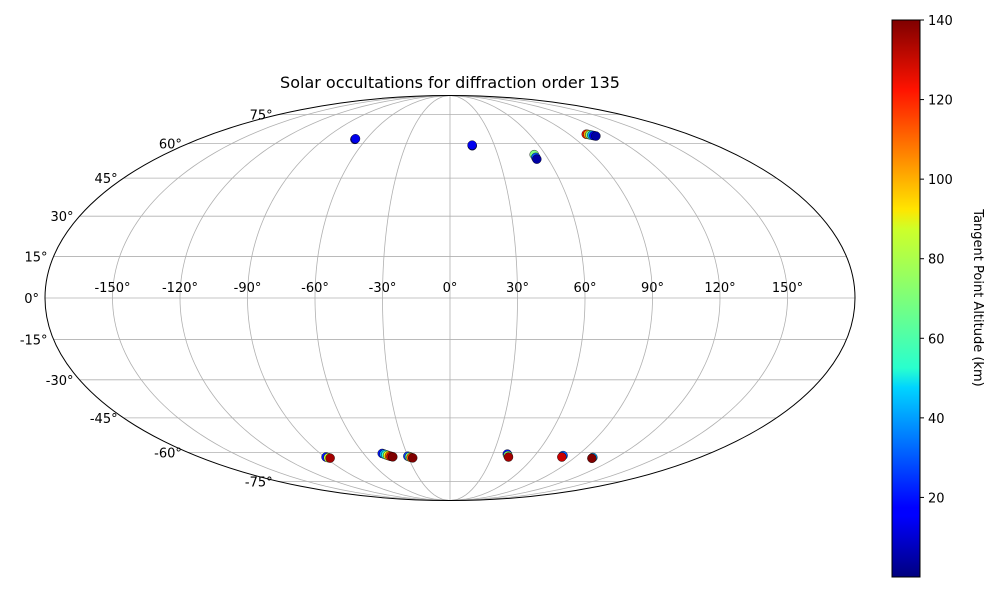 Image resolution: width=998 pixels, height=592 pixels. I want to click on latitude-tick-label: 60°, so click(170, 145).